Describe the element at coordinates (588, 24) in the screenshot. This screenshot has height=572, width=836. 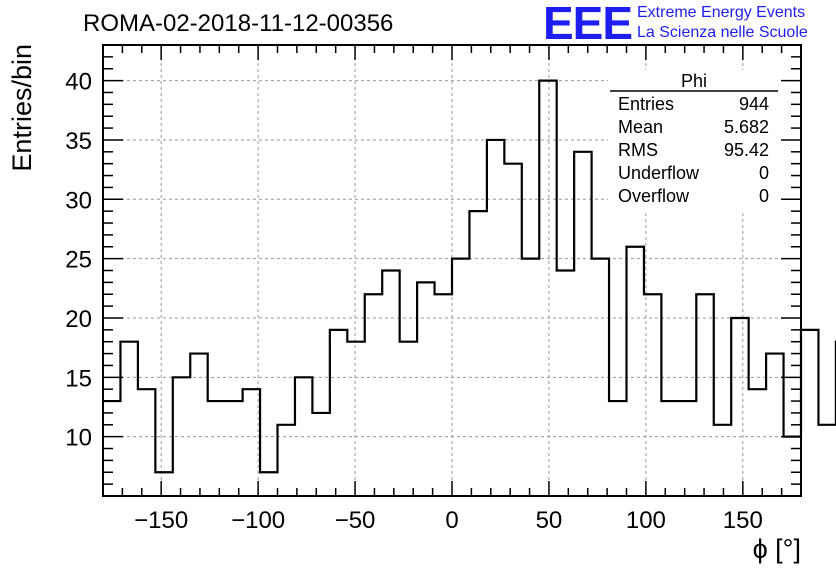
I see `eee-logo: EEE` at that location.